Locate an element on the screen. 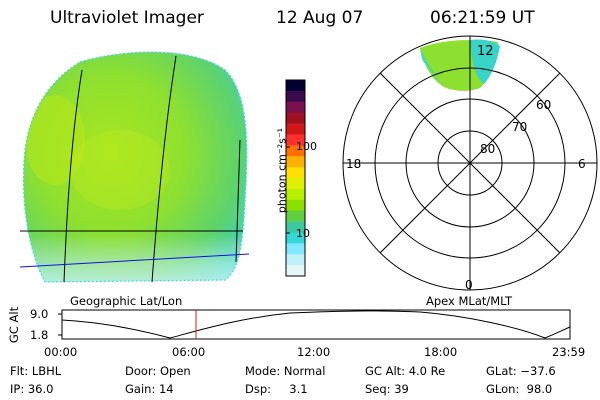  apex-caption: Apex MLat/MLT is located at coordinates (469, 301).